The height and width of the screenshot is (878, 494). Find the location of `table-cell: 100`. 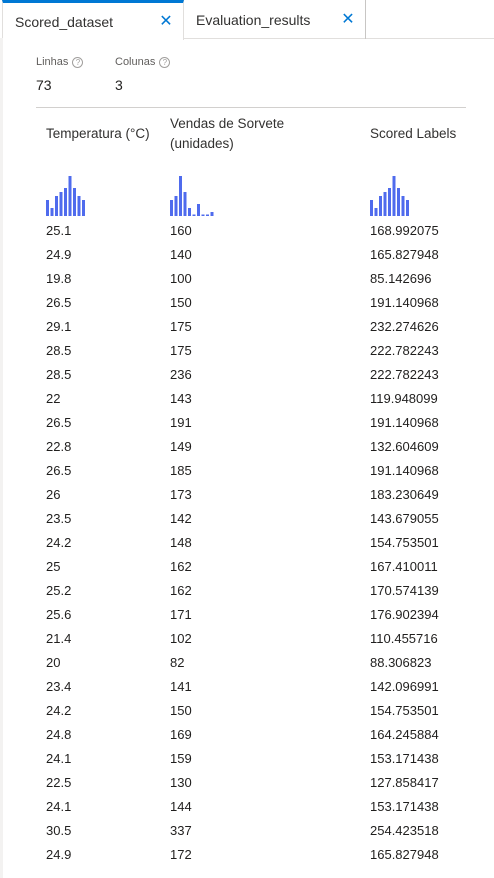

table-cell: 100 is located at coordinates (181, 278).